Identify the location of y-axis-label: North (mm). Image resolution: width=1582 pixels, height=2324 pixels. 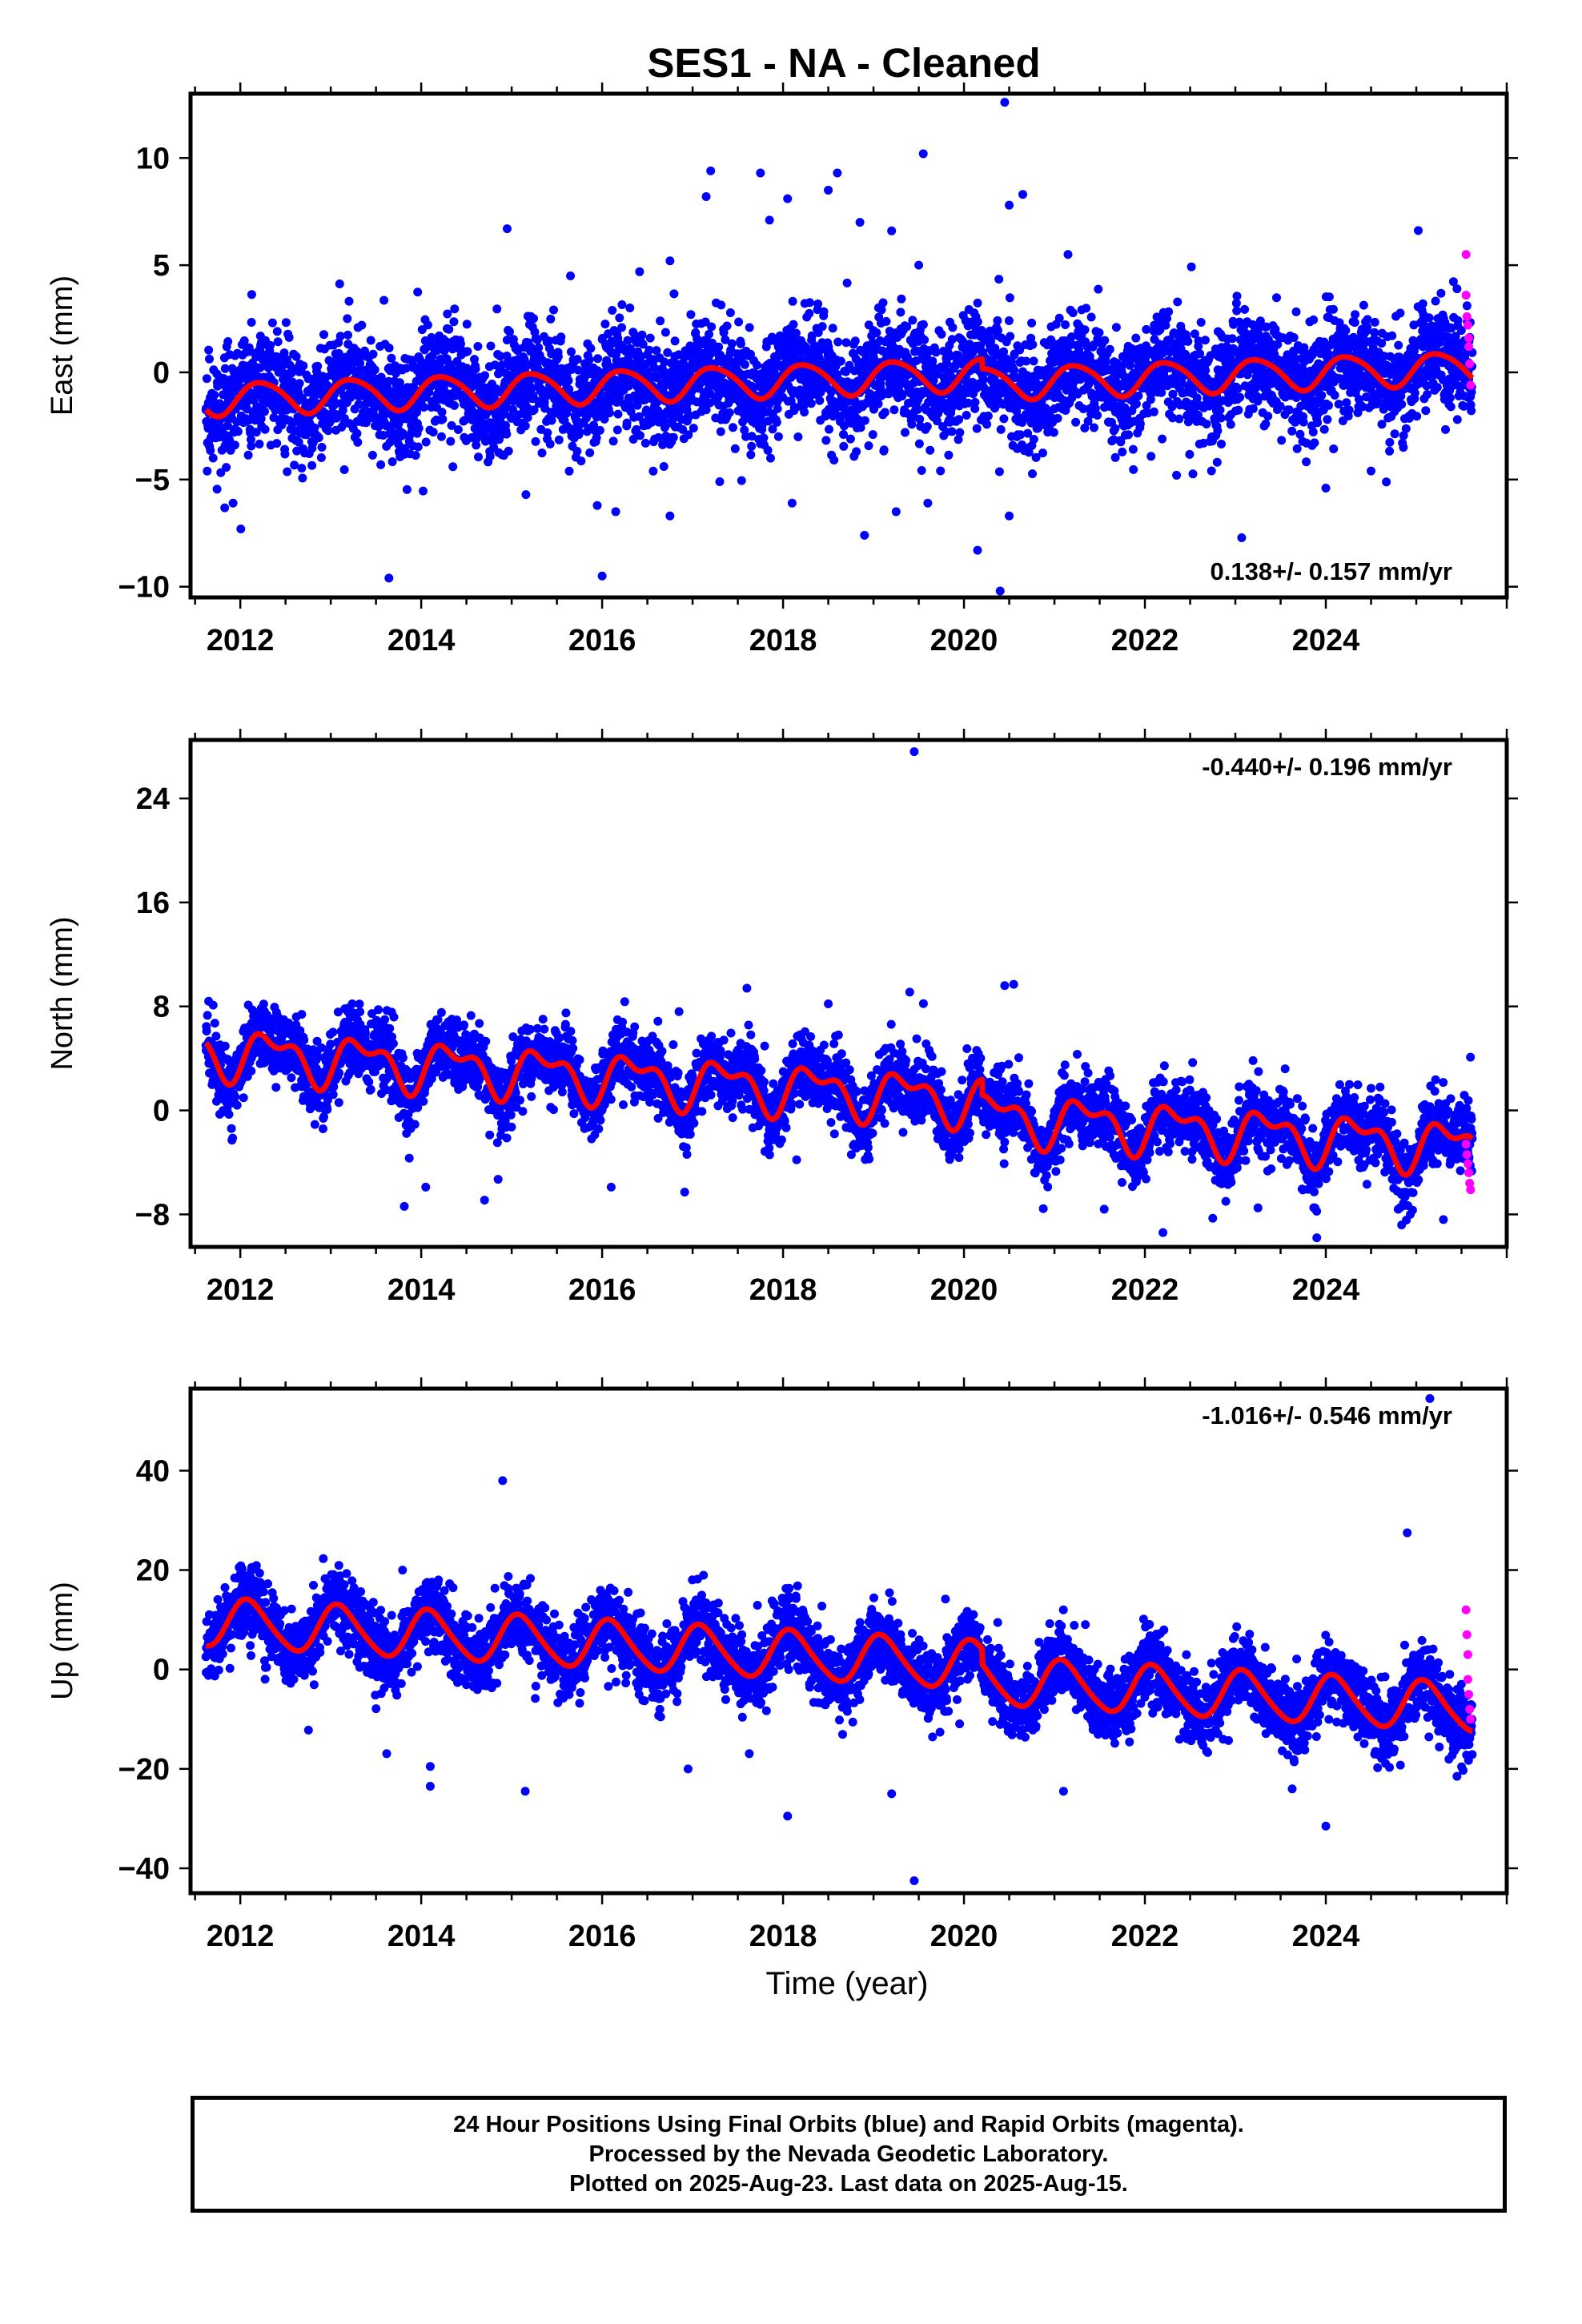
(62, 993).